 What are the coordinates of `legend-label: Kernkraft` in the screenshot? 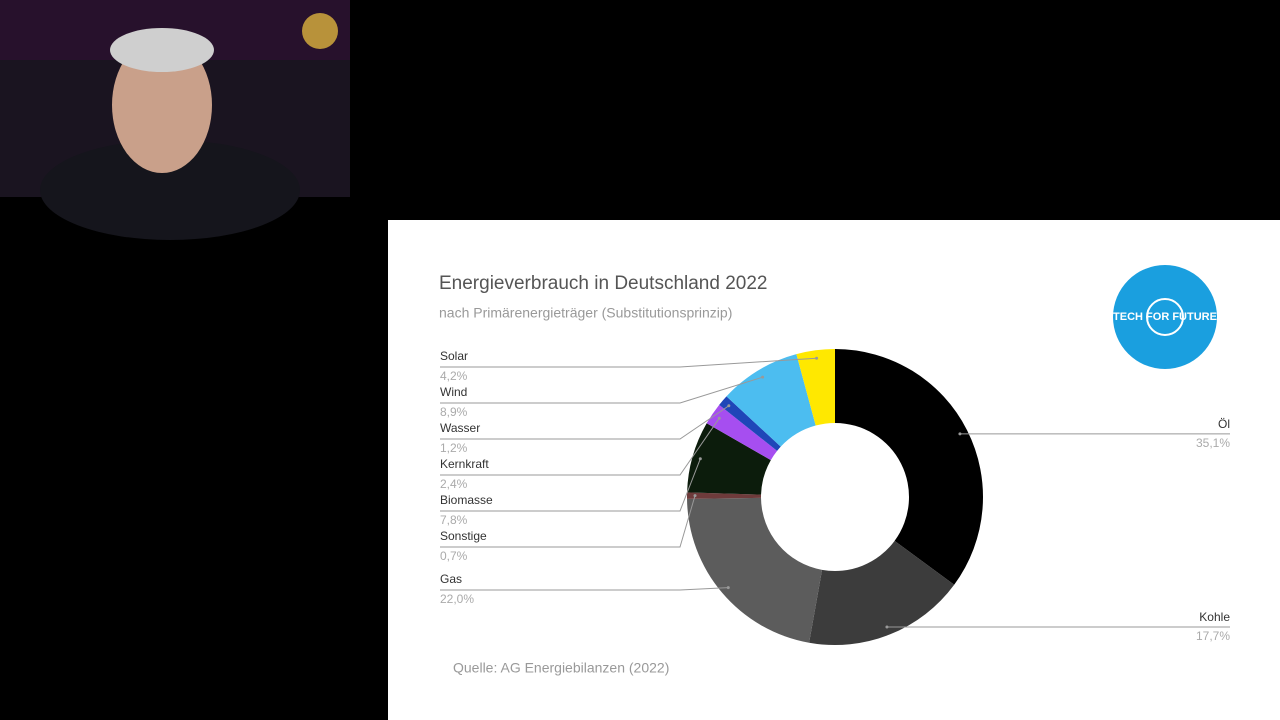 It's located at (464, 464).